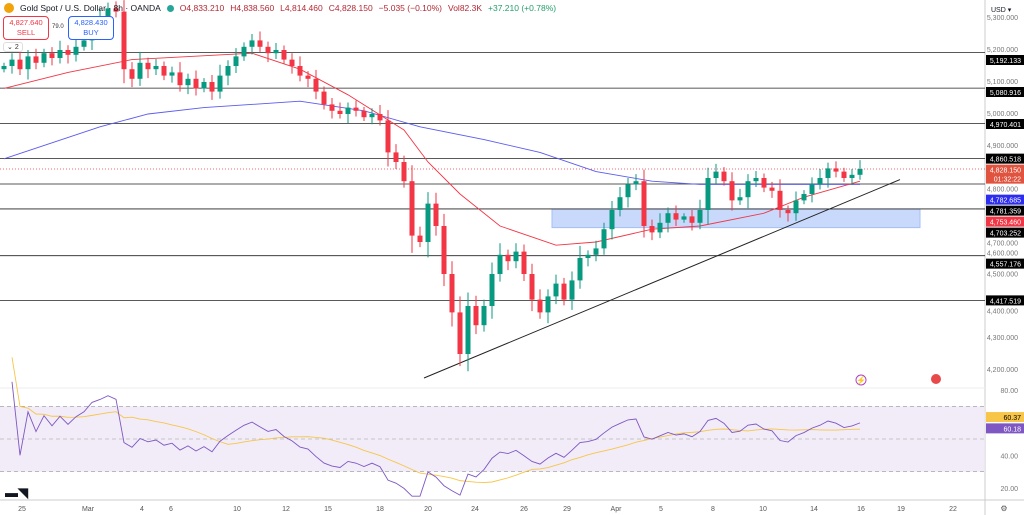 The width and height of the screenshot is (1024, 515). I want to click on ohlc-low: L4,814.460, so click(301, 8).